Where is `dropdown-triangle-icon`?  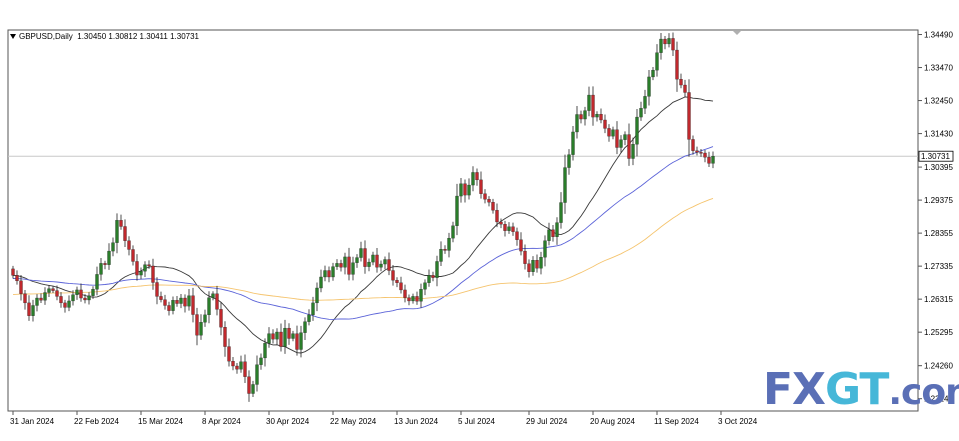 dropdown-triangle-icon is located at coordinates (13, 37).